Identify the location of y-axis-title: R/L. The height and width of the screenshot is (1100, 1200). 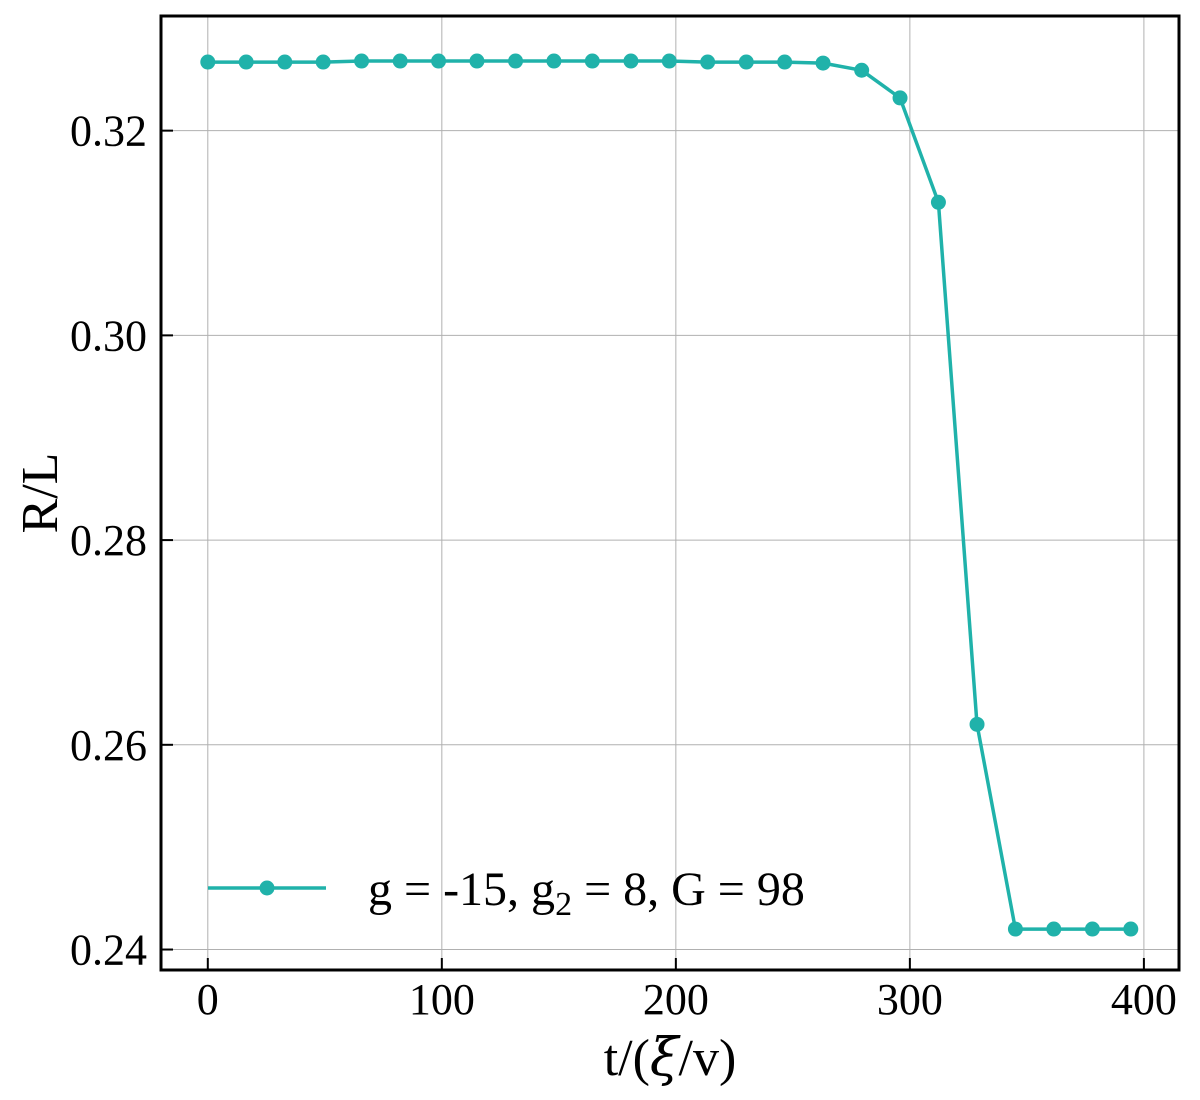
(40, 493).